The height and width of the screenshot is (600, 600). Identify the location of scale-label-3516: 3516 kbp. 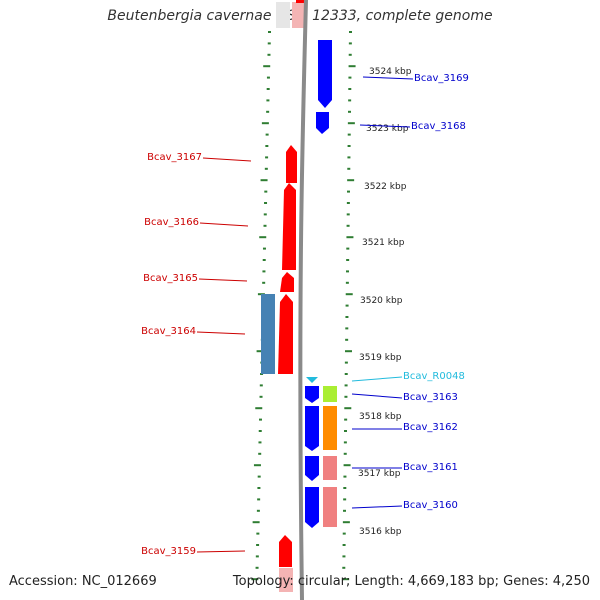
(380, 532).